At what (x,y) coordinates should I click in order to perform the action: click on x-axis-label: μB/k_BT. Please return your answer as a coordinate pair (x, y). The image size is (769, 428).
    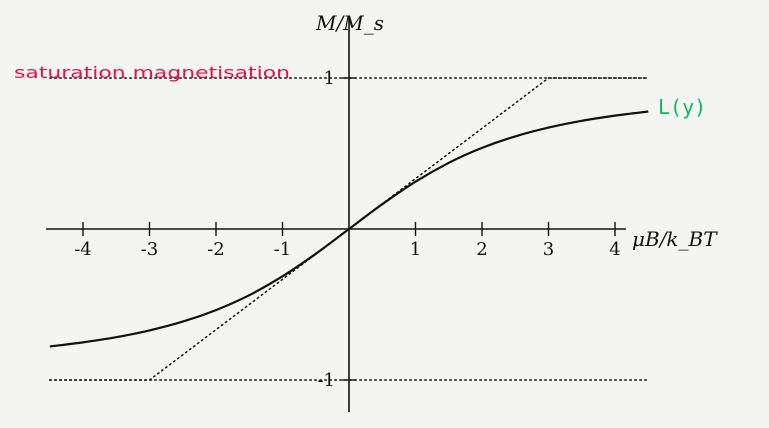
    Looking at the image, I should click on (675, 239).